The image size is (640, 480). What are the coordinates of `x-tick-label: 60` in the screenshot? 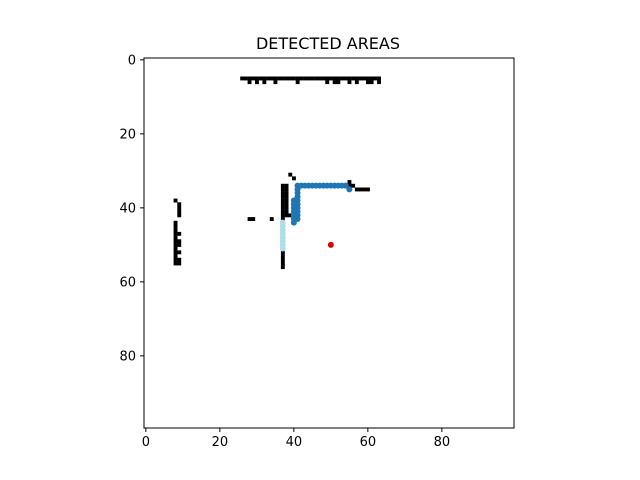 It's located at (368, 442).